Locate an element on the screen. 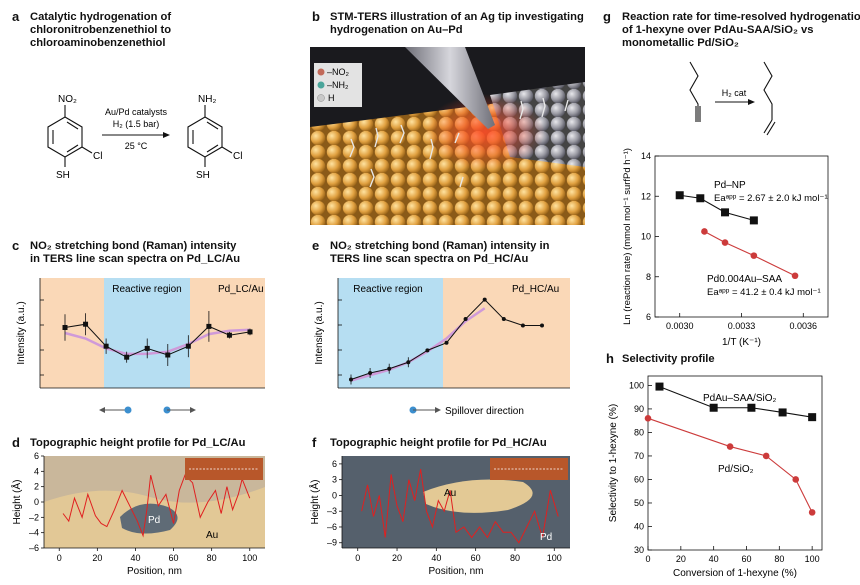 The image size is (860, 585). panel-f-letter: f is located at coordinates (314, 442).